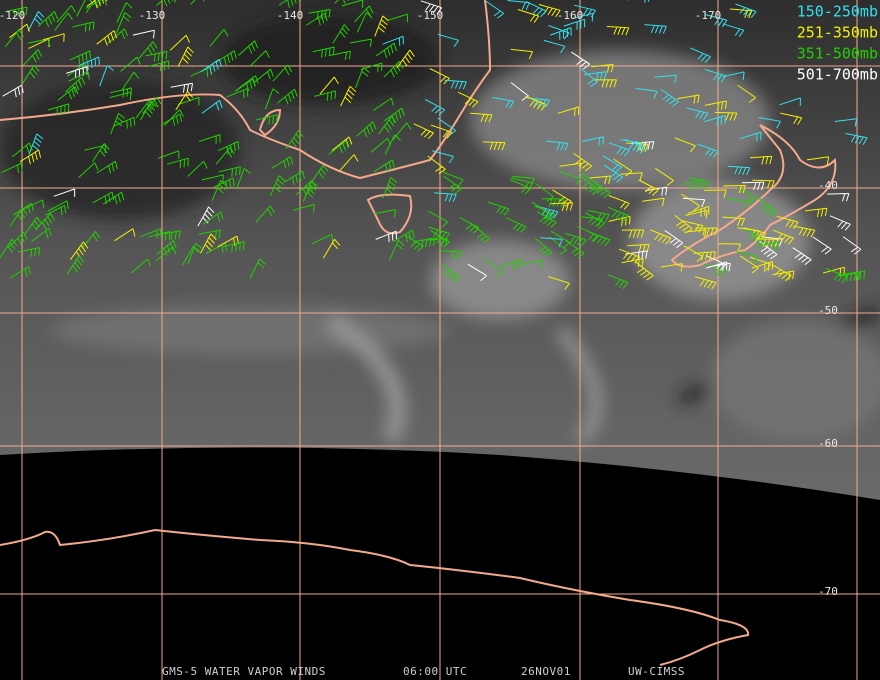  I want to click on lat-label: -60, so click(828, 443).